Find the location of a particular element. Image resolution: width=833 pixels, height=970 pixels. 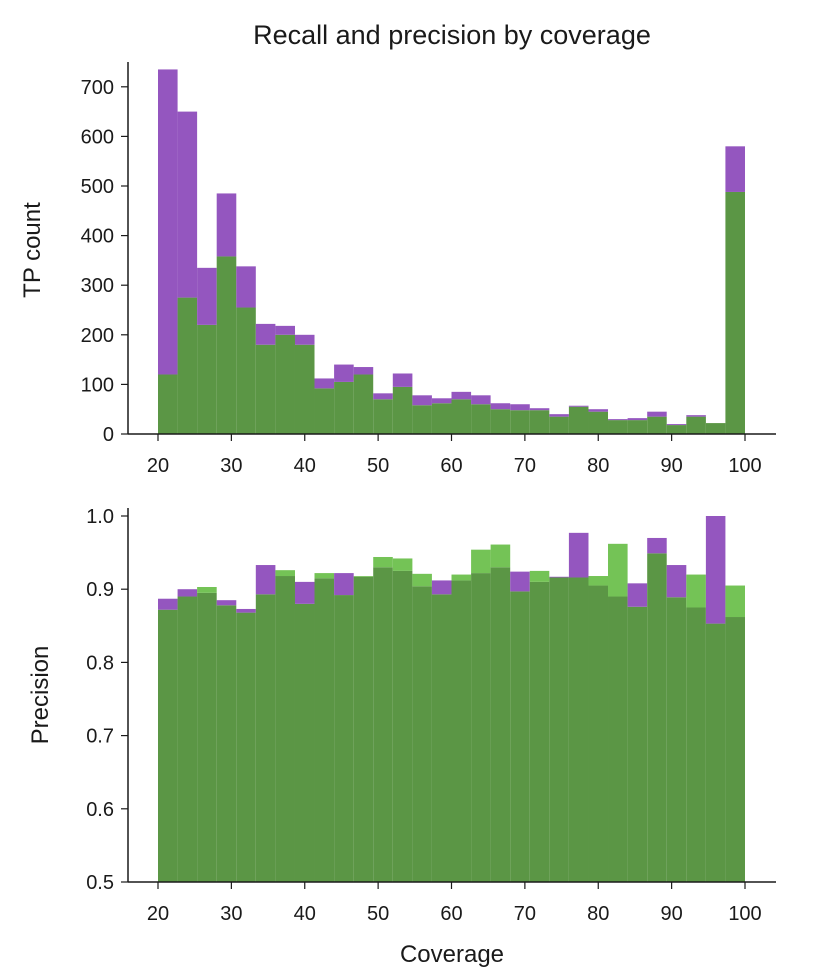

top-y-tick-label-4: 400 is located at coordinates (97, 237).